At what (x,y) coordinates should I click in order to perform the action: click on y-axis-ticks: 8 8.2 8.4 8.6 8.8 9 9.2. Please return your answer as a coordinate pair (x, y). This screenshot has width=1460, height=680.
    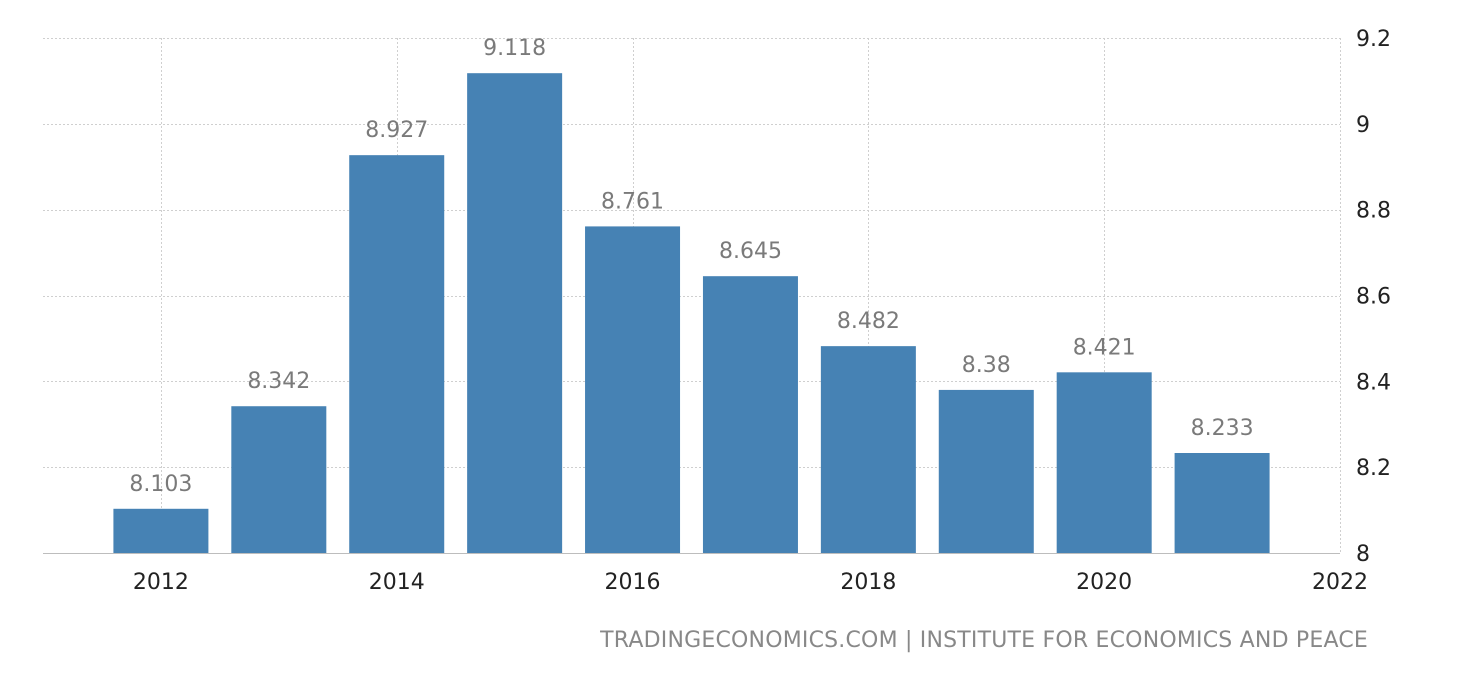
    Looking at the image, I should click on (1373, 297).